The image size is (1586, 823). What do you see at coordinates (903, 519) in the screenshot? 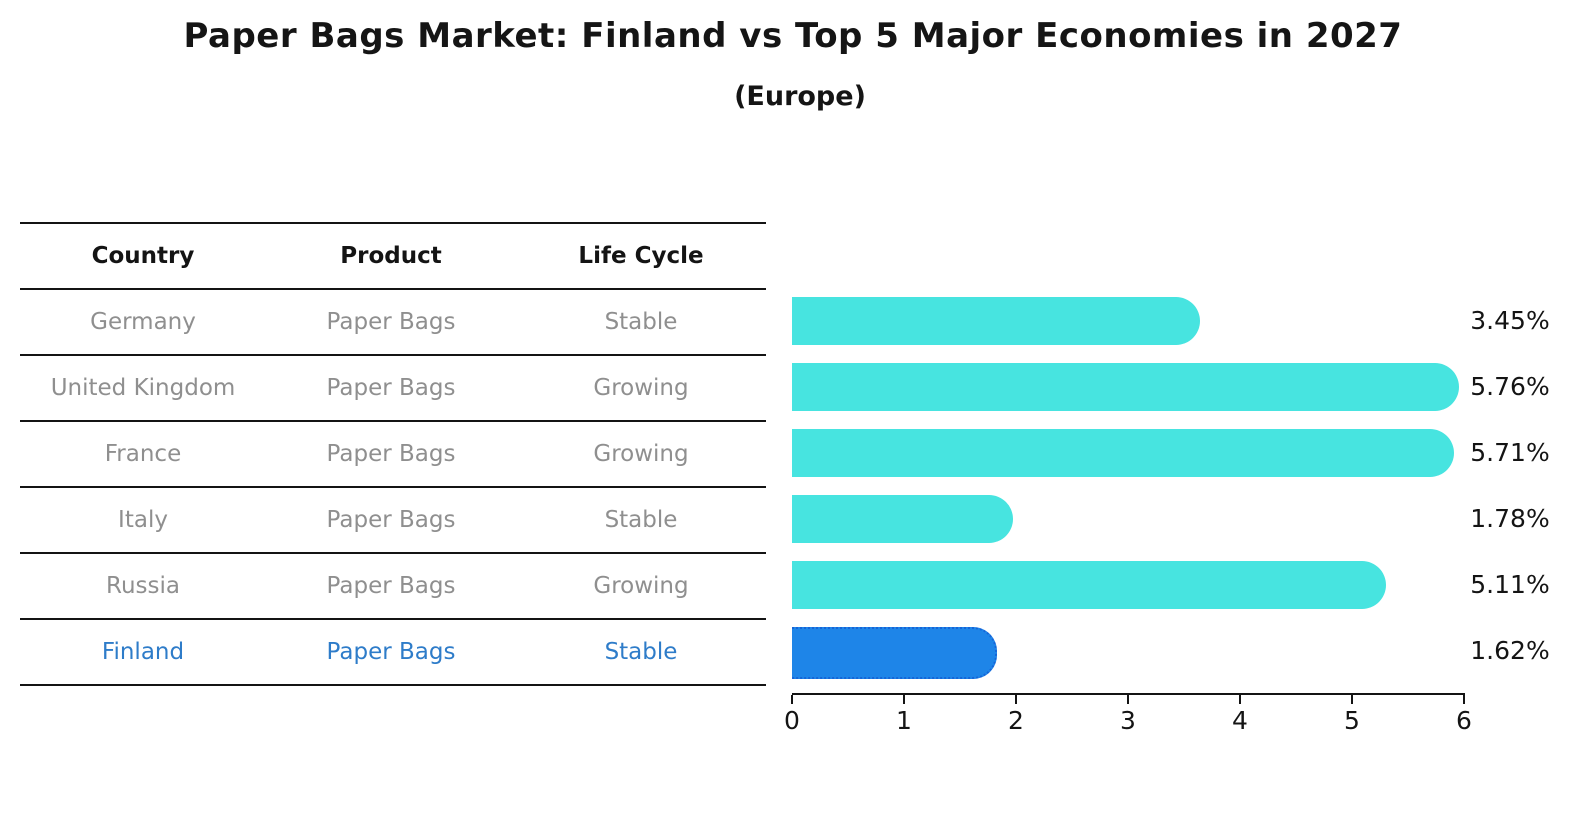
I see `bar-italy` at bounding box center [903, 519].